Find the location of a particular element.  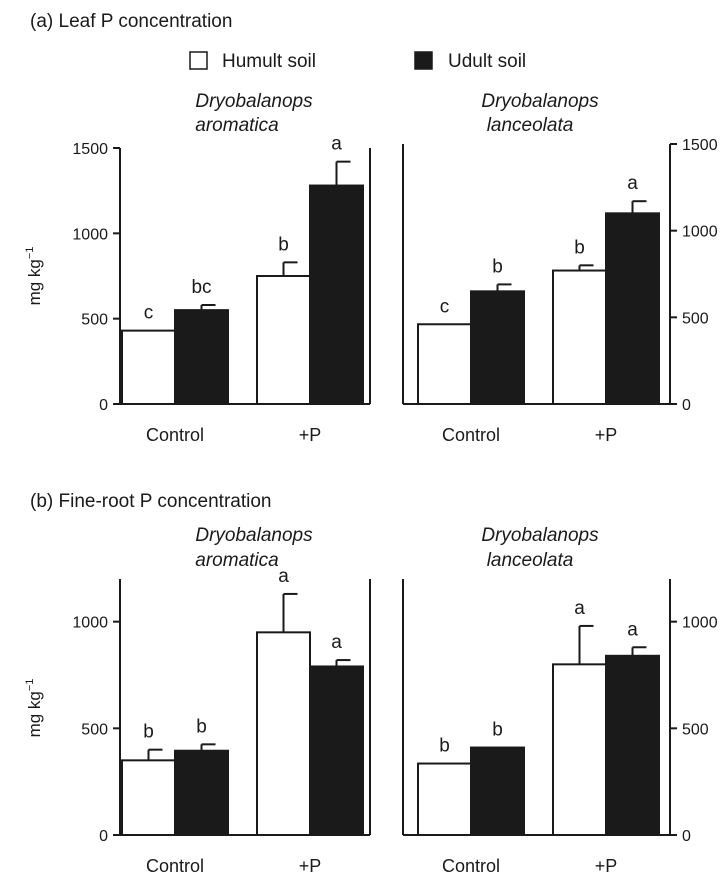

y-axis-title-a: mg kg−1 is located at coordinates (34, 276).